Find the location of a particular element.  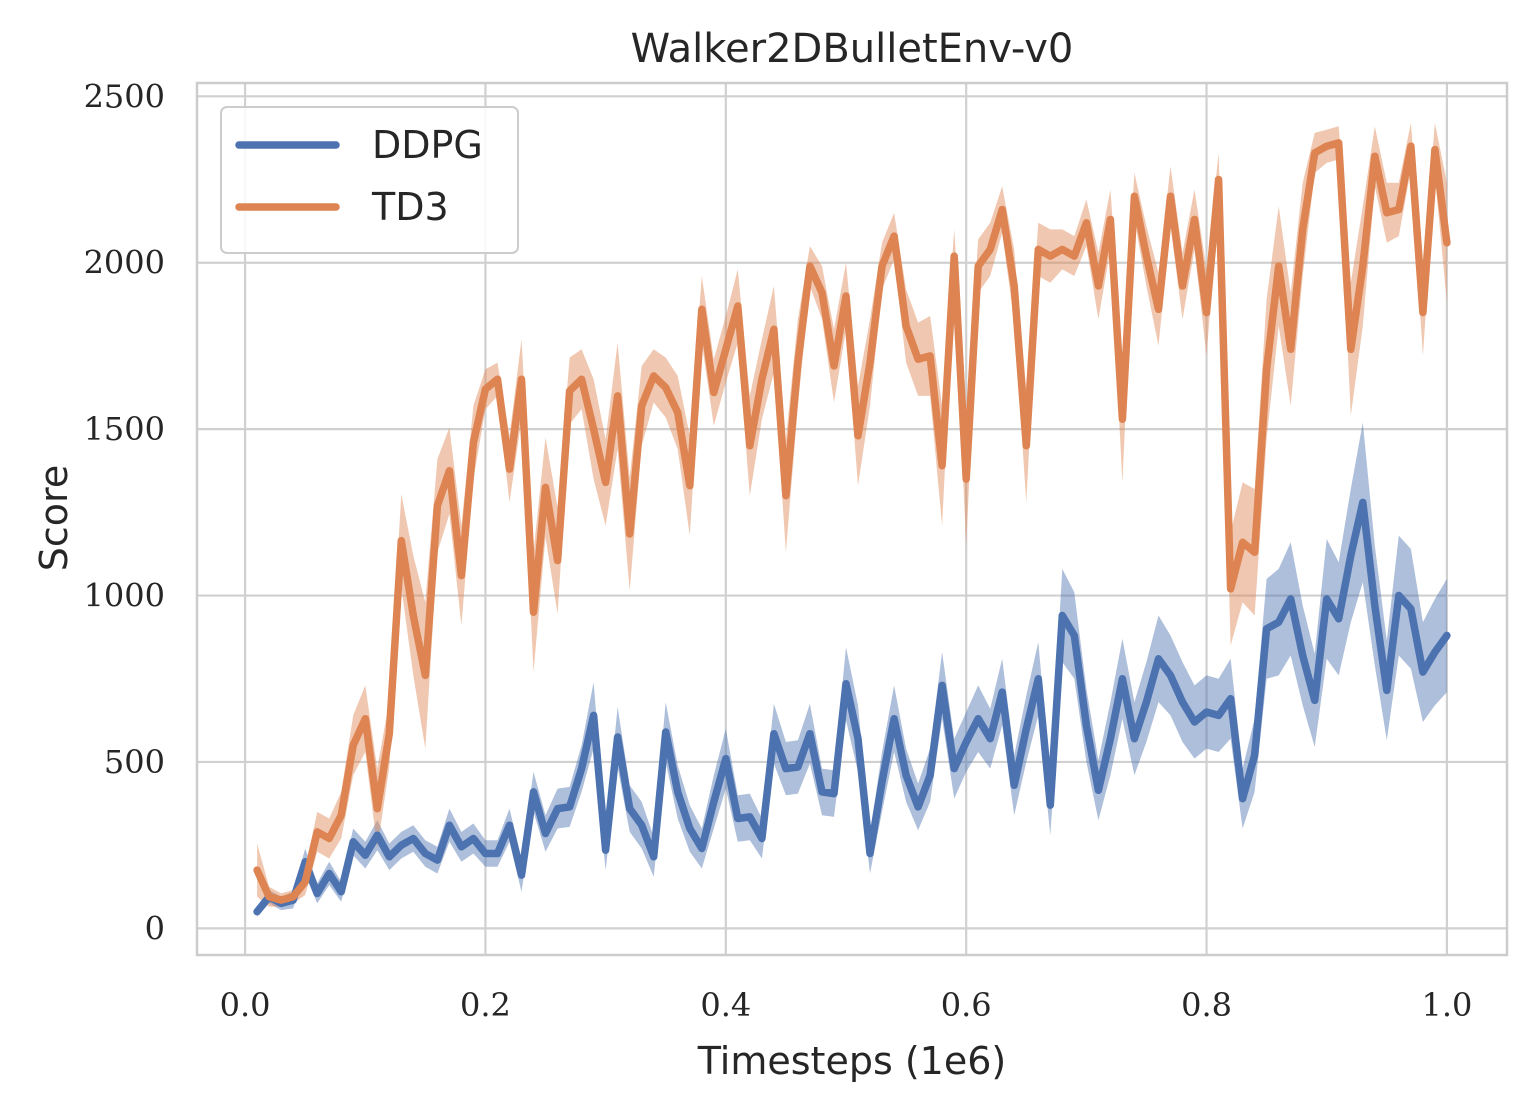

chart-title: Walker2DBulletEnv-v0 is located at coordinates (852, 49).